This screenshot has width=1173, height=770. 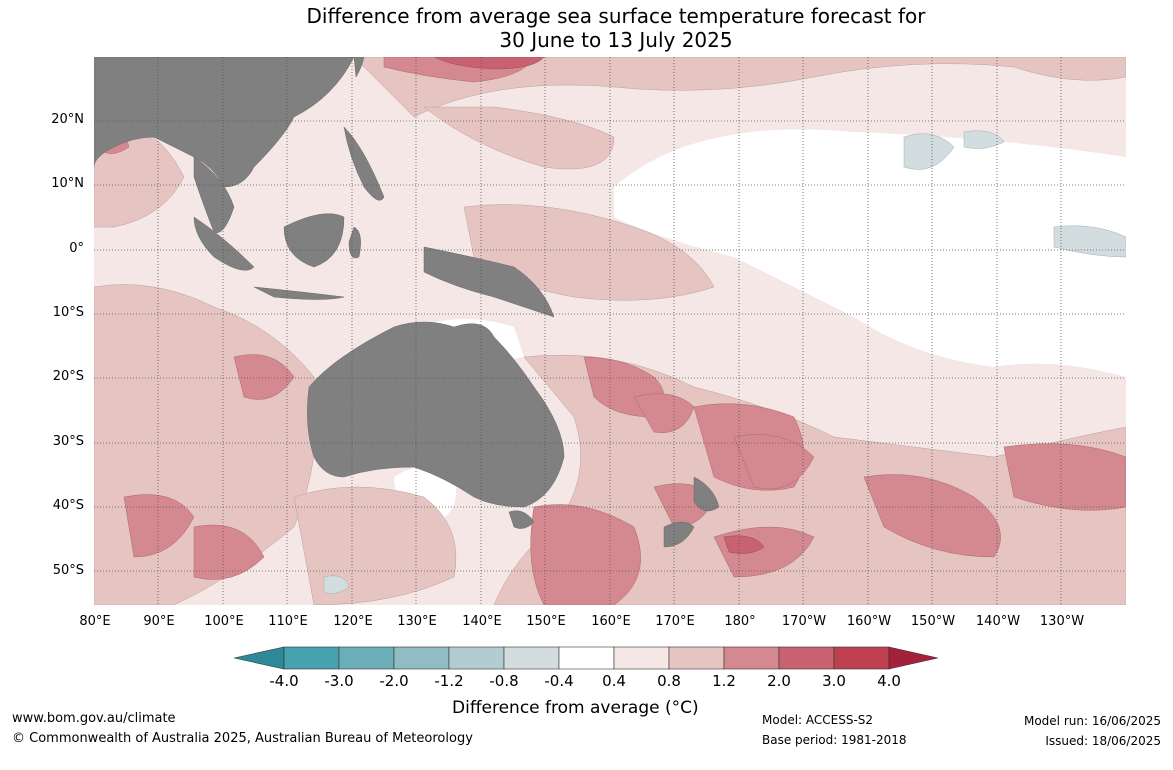 I want to click on lon-label-140w: 140°W, so click(x=998, y=621).